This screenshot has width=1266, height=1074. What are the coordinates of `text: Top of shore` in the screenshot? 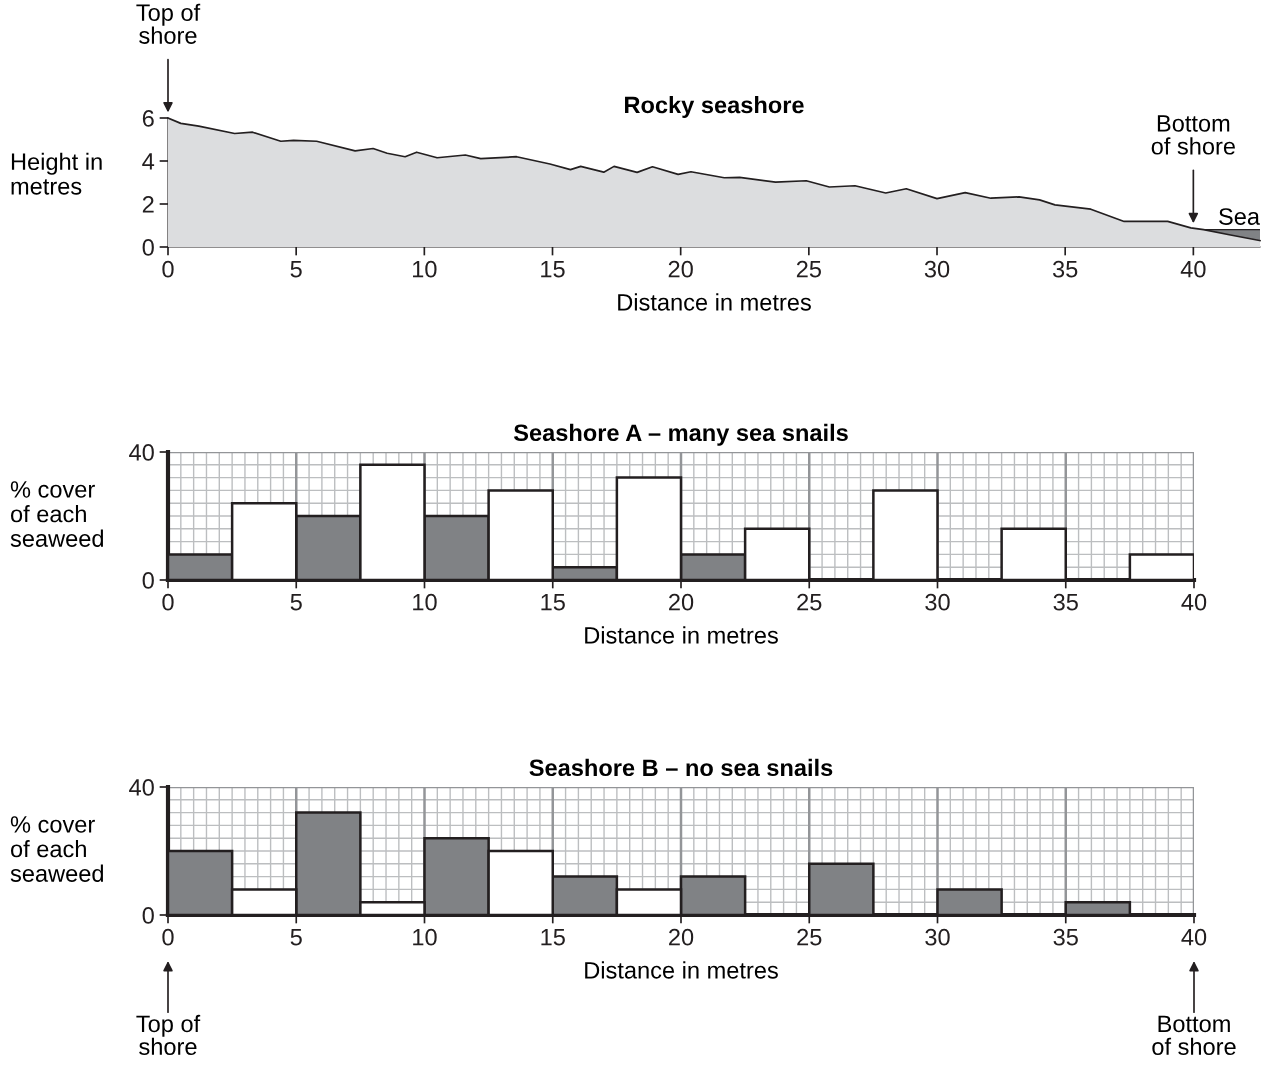 It's located at (168, 1035).